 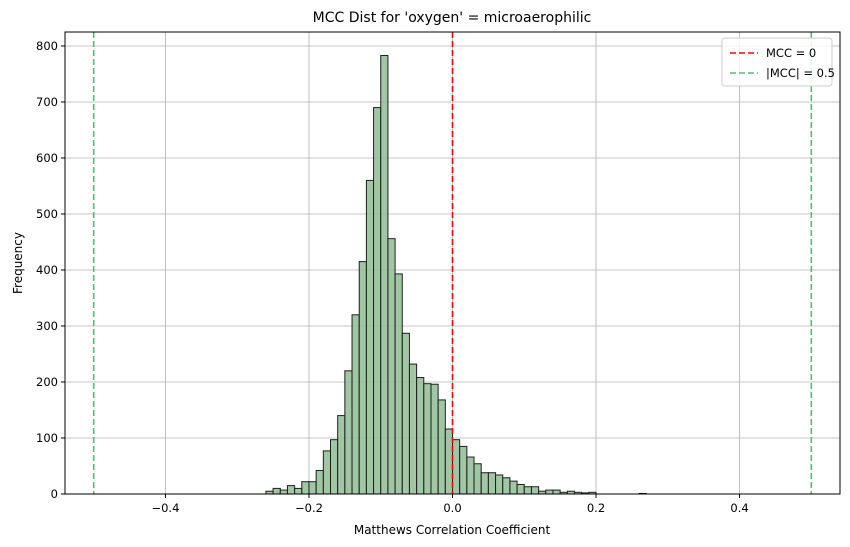 I want to click on y-tick-label: 100, so click(x=47, y=438).